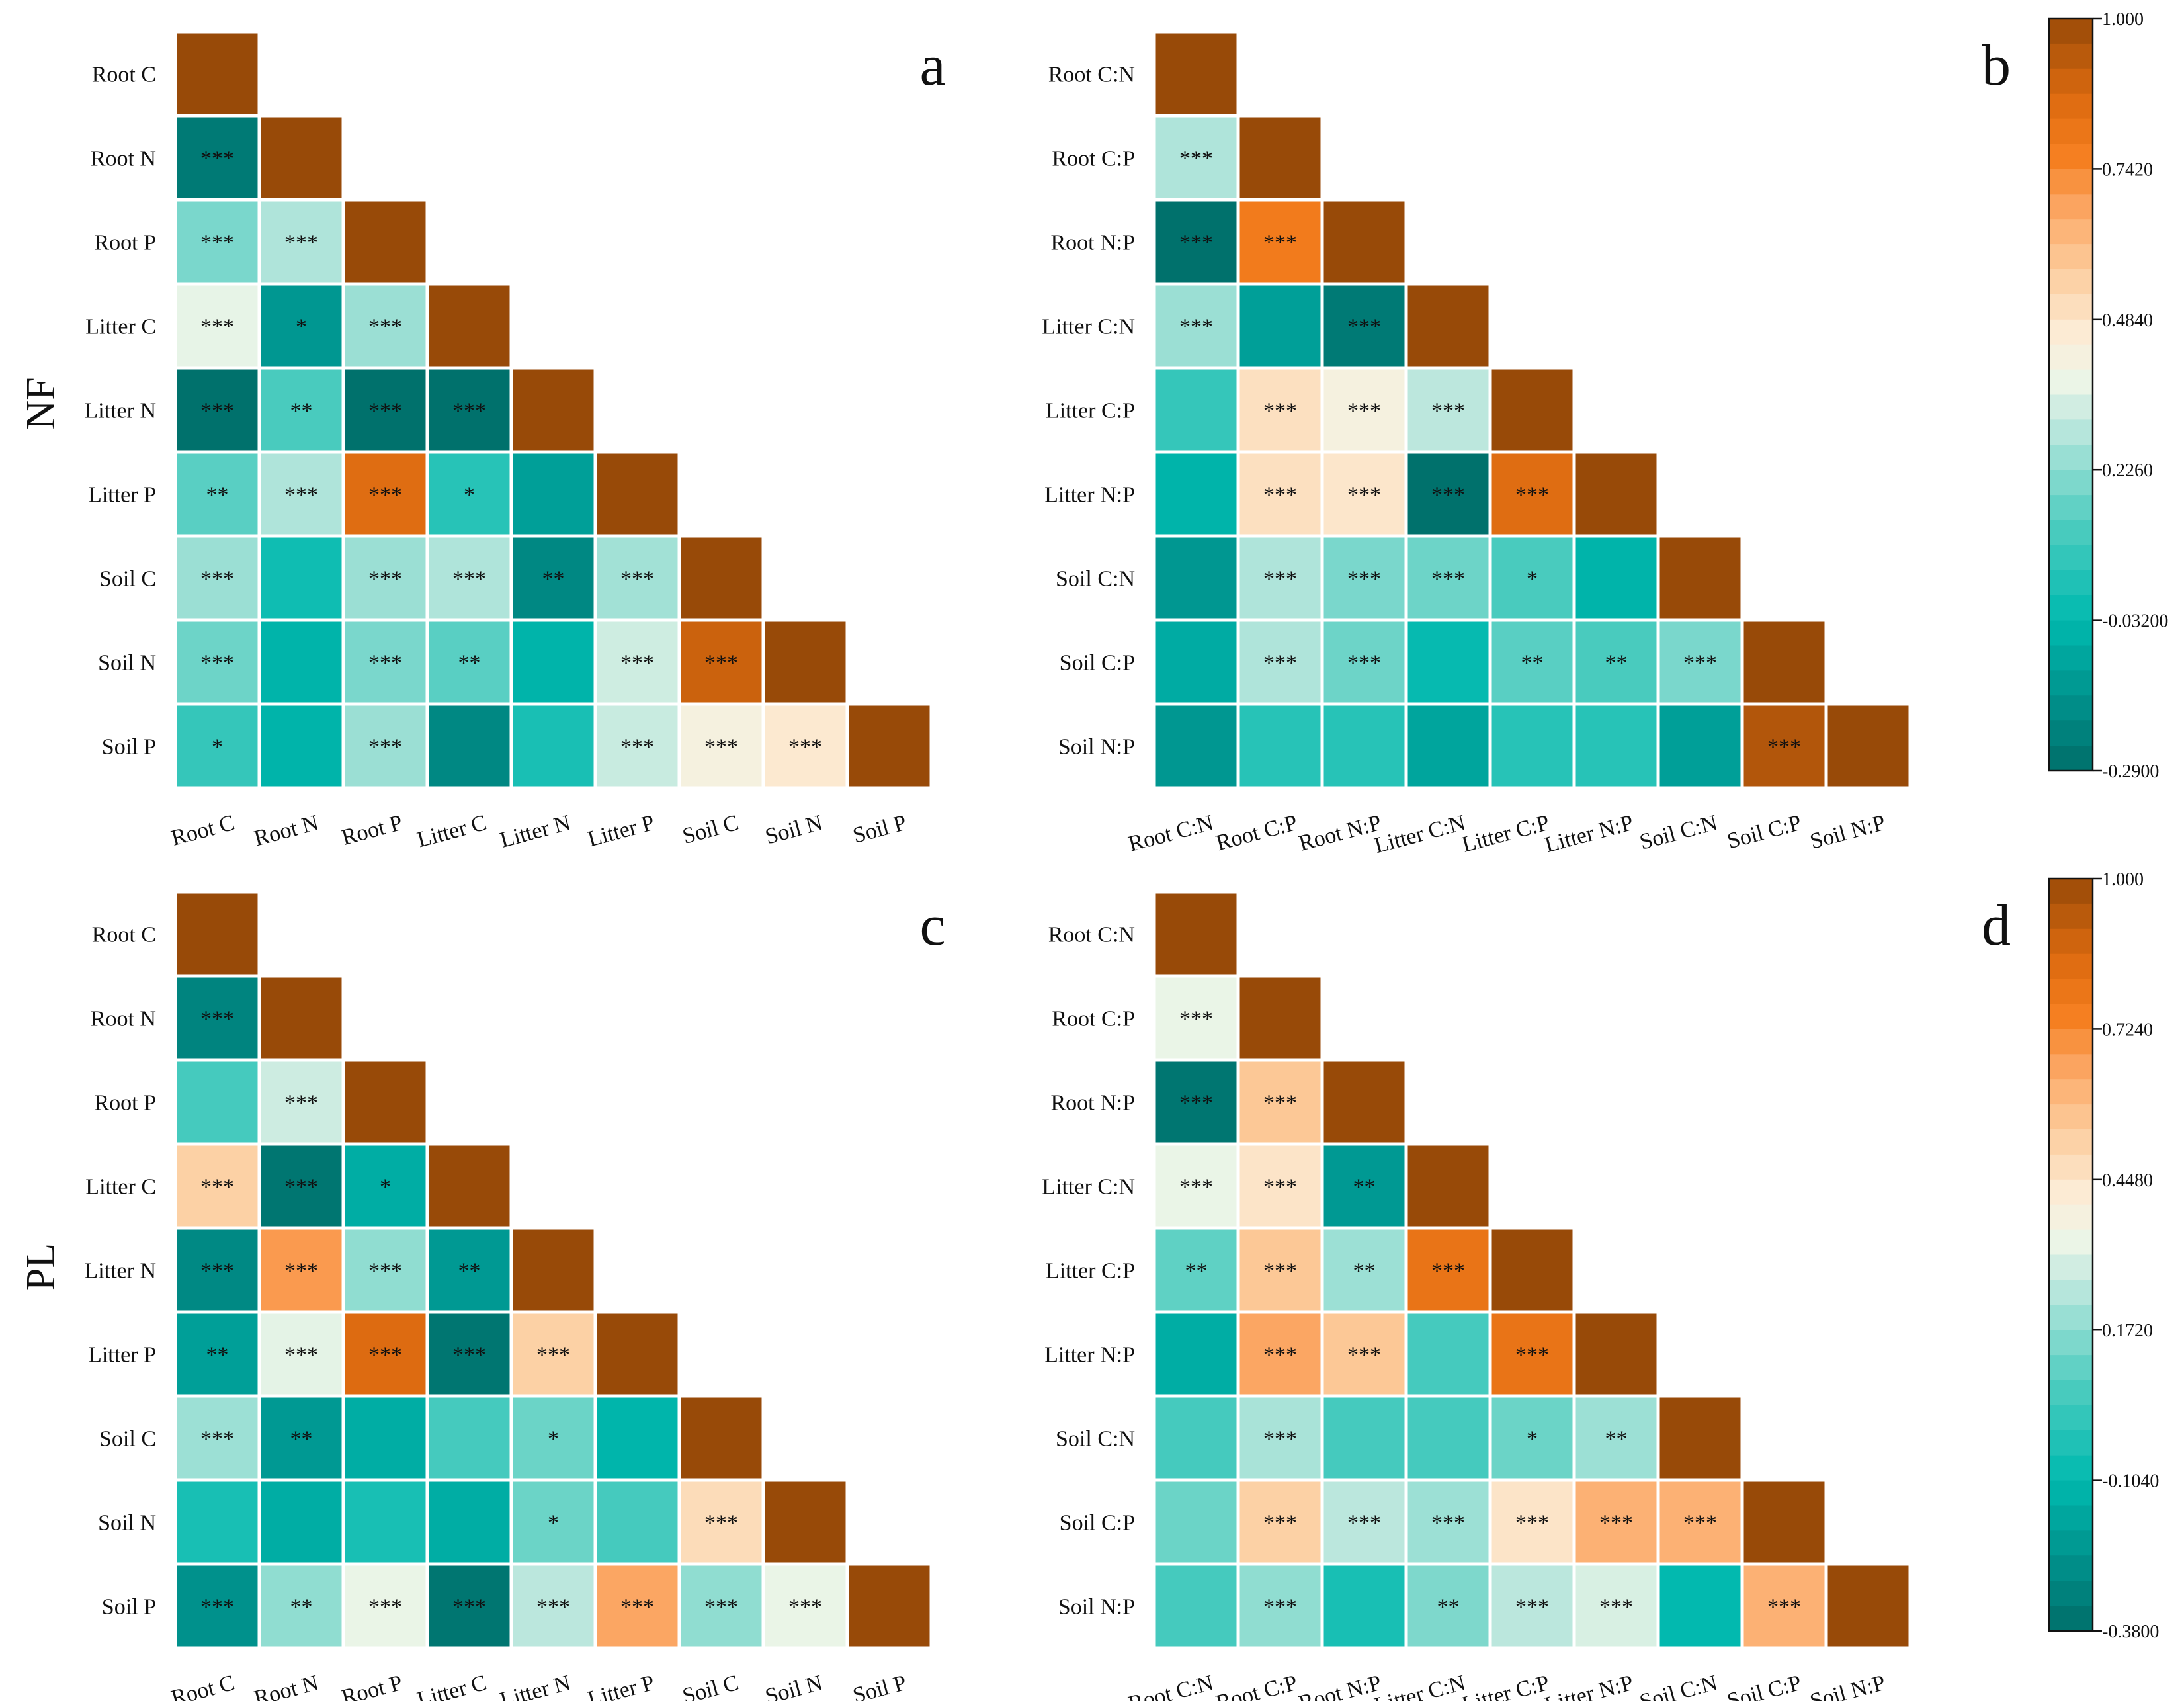 This screenshot has height=1701, width=2184. Describe the element at coordinates (553, 1524) in the screenshot. I see `significance-label: *` at that location.